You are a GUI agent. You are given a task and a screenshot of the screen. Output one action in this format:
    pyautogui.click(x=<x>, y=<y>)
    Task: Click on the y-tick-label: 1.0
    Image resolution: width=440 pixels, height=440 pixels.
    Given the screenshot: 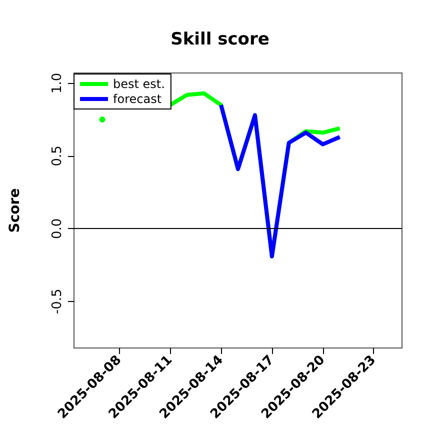 What is the action you would take?
    pyautogui.click(x=57, y=83)
    